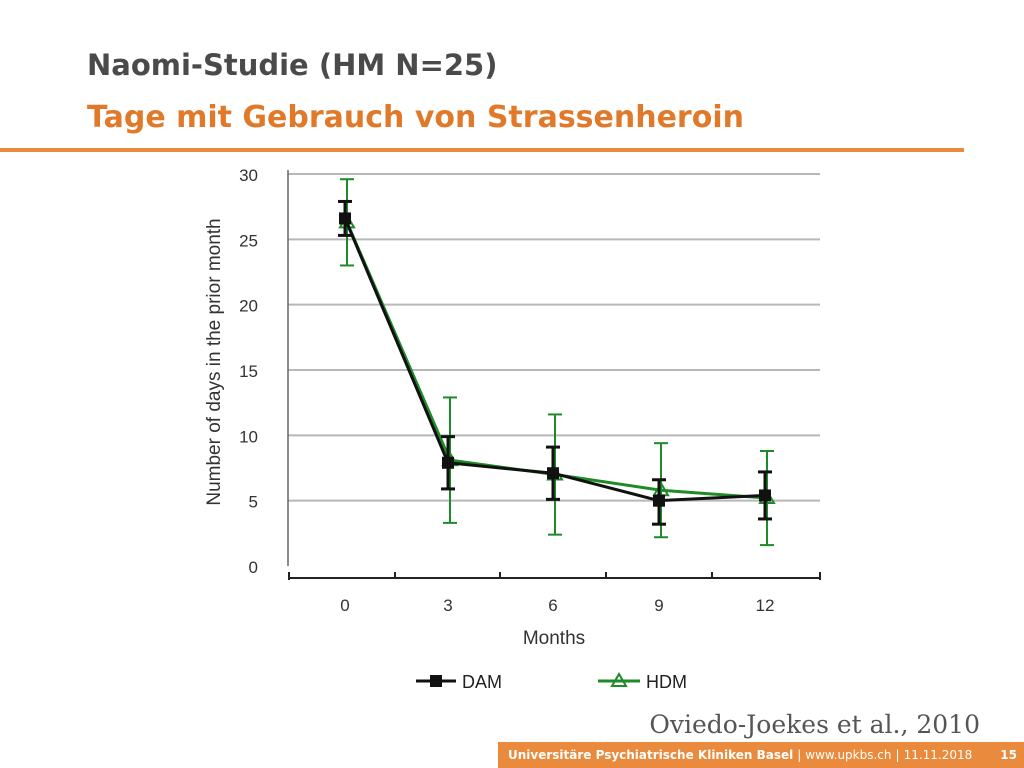 This screenshot has height=768, width=1024. Describe the element at coordinates (292, 65) in the screenshot. I see `slide-title: Naomi-Studie (HM N=25)` at that location.